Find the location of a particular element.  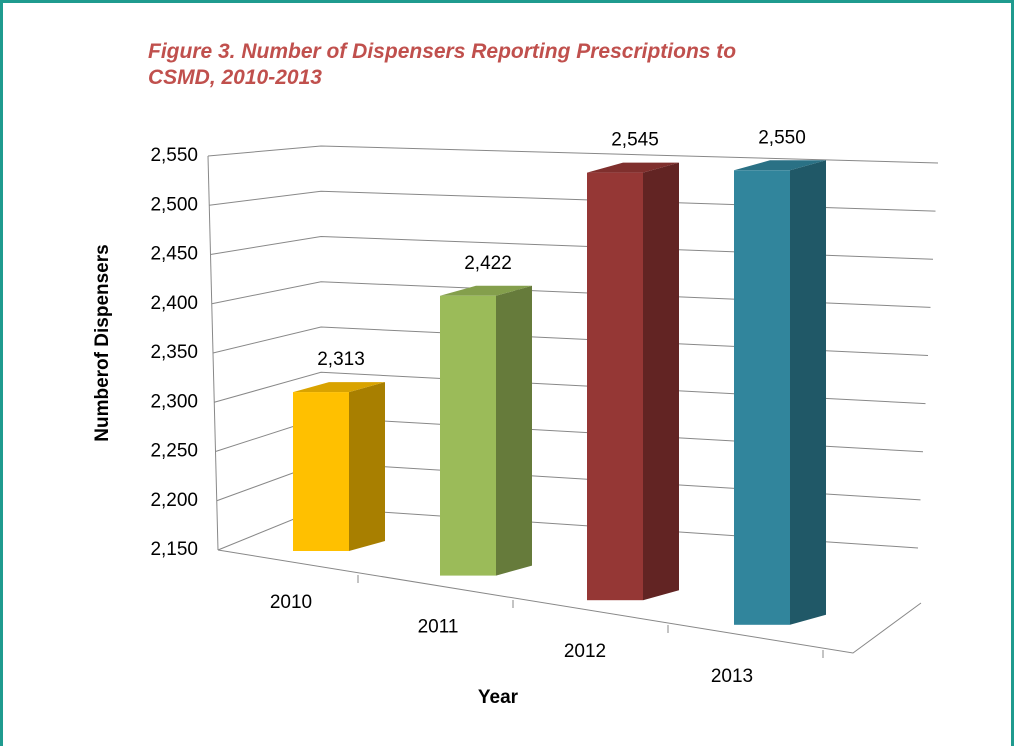

data-label: 2,545 is located at coordinates (635, 140).